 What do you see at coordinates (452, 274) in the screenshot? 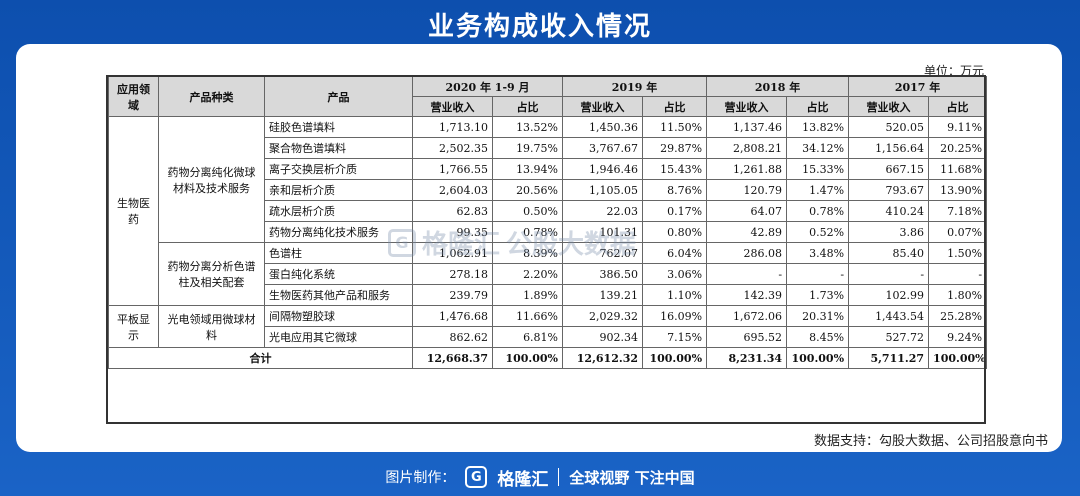
I see `revenue-cell: 278.18` at bounding box center [452, 274].